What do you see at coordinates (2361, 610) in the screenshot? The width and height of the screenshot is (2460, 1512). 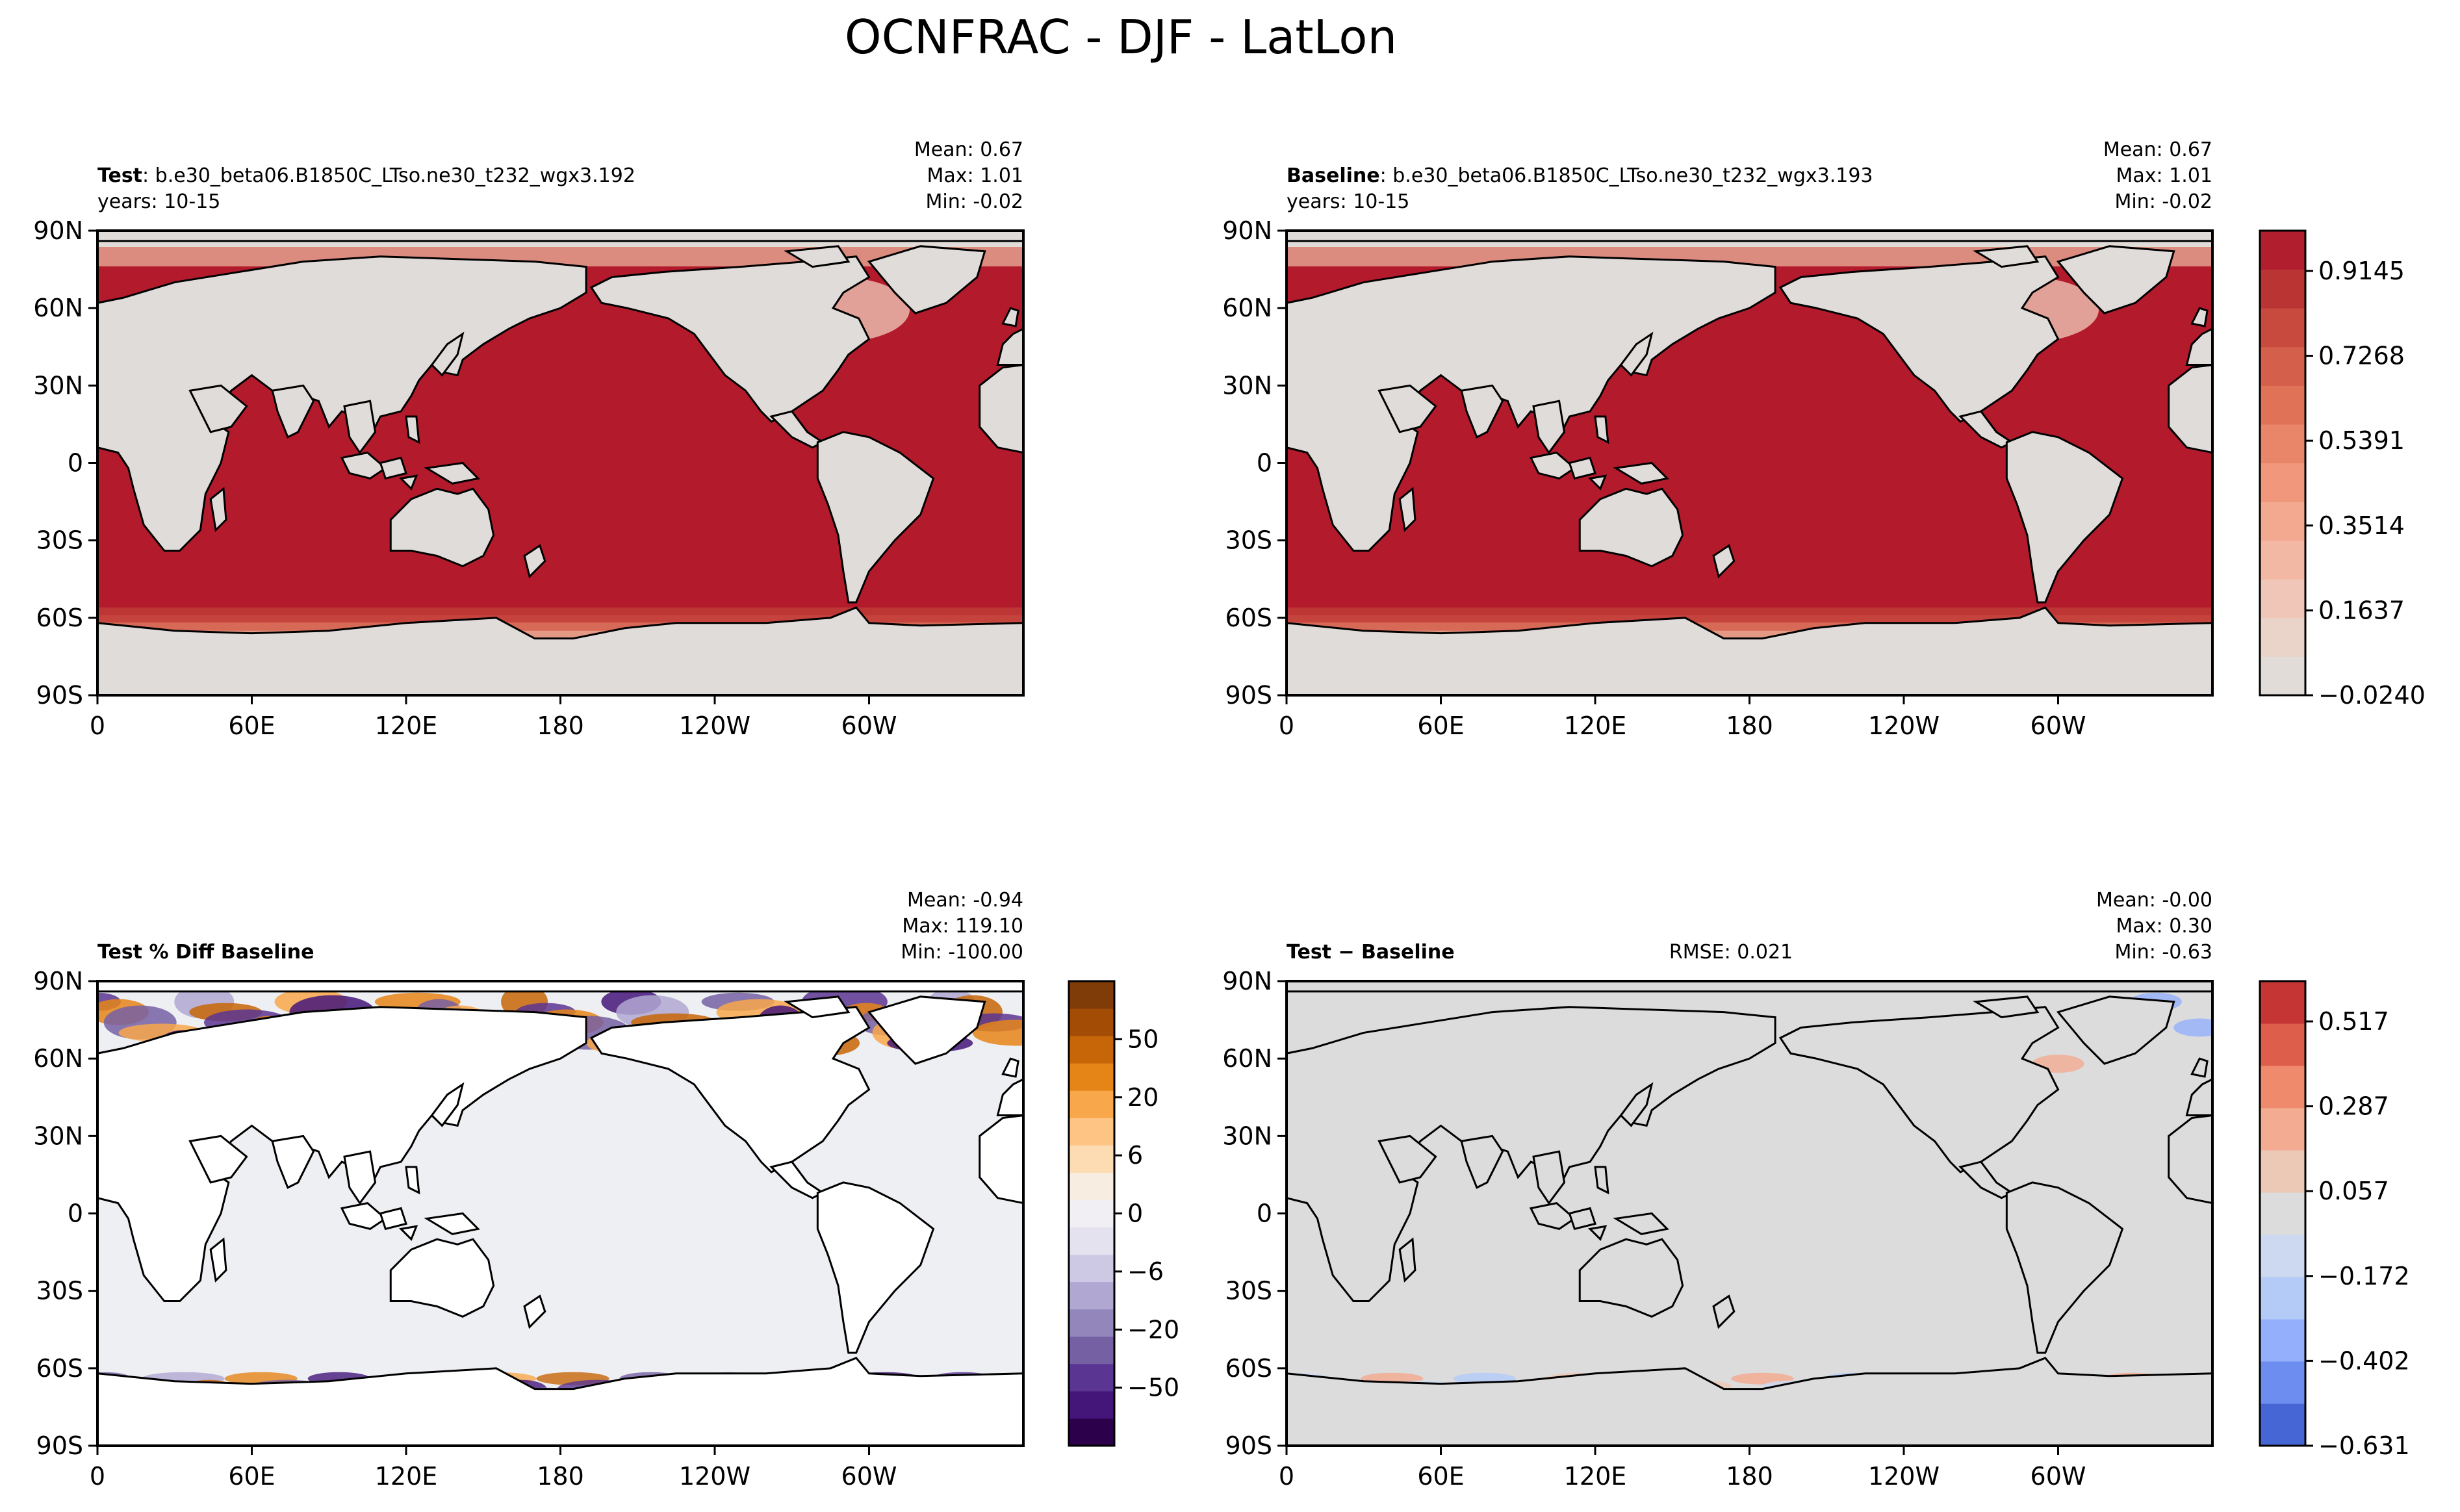 I see `colorbar-tick-label: 0.1637` at bounding box center [2361, 610].